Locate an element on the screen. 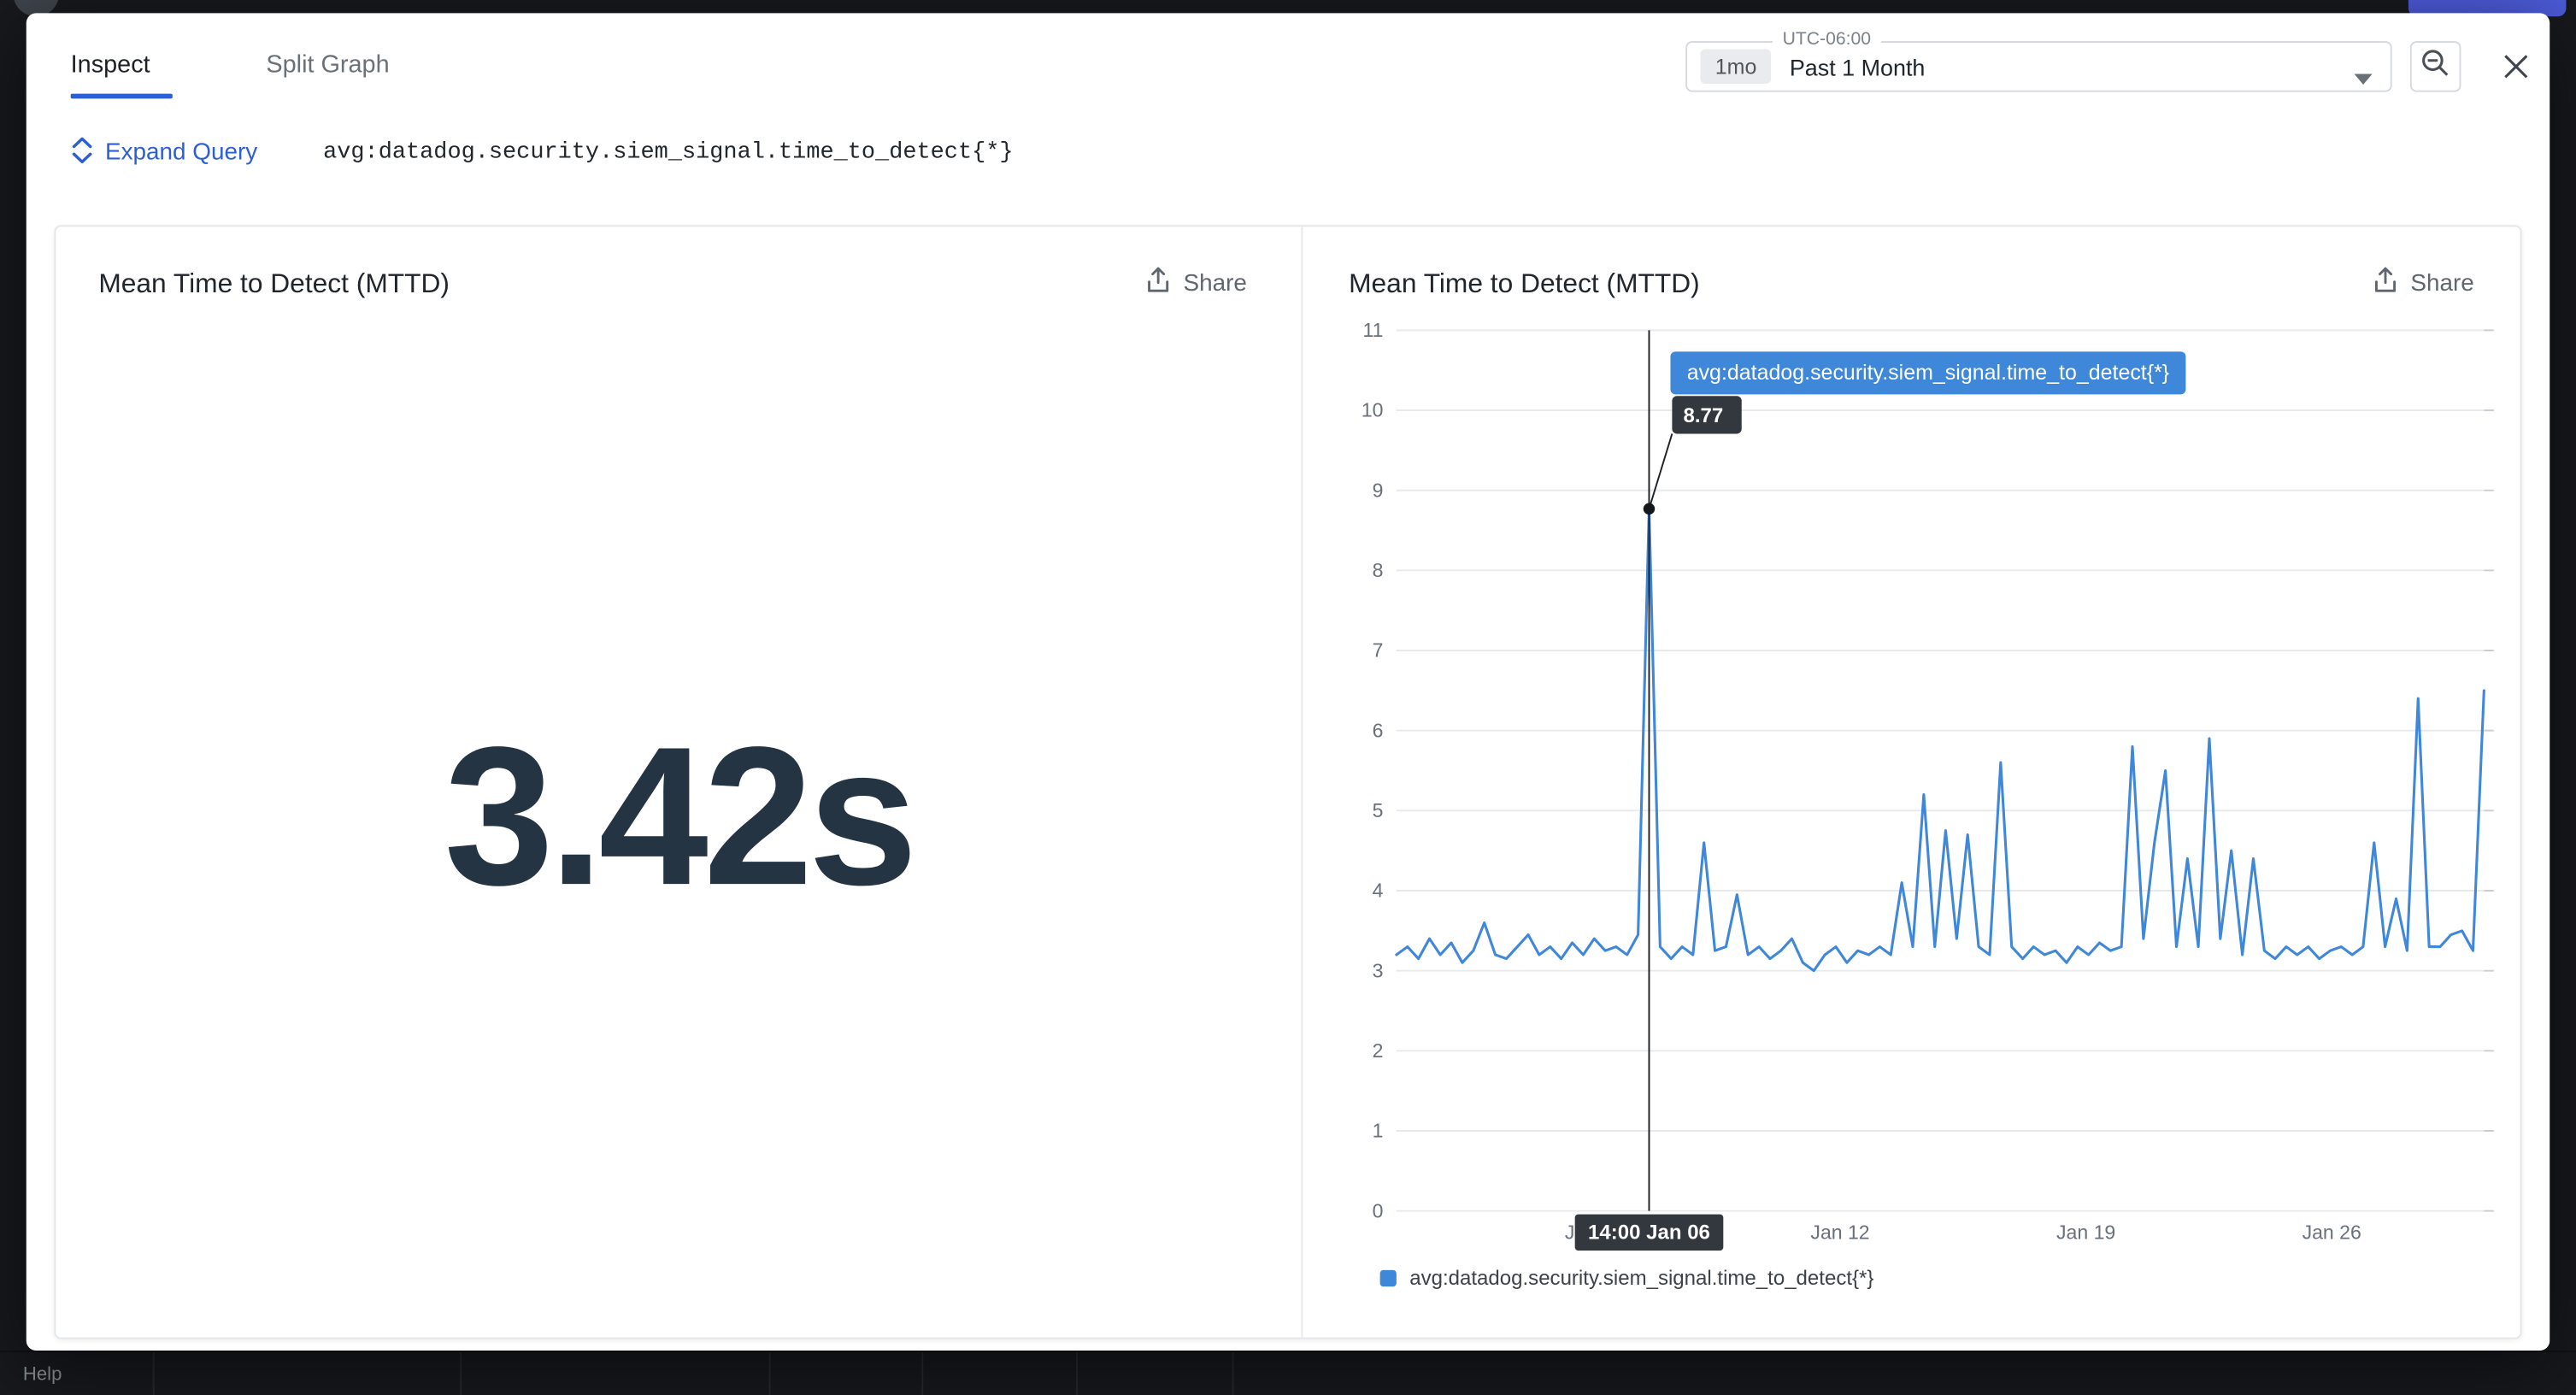 This screenshot has width=2576, height=1395. time-range-label: Past 1 Month is located at coordinates (1857, 66).